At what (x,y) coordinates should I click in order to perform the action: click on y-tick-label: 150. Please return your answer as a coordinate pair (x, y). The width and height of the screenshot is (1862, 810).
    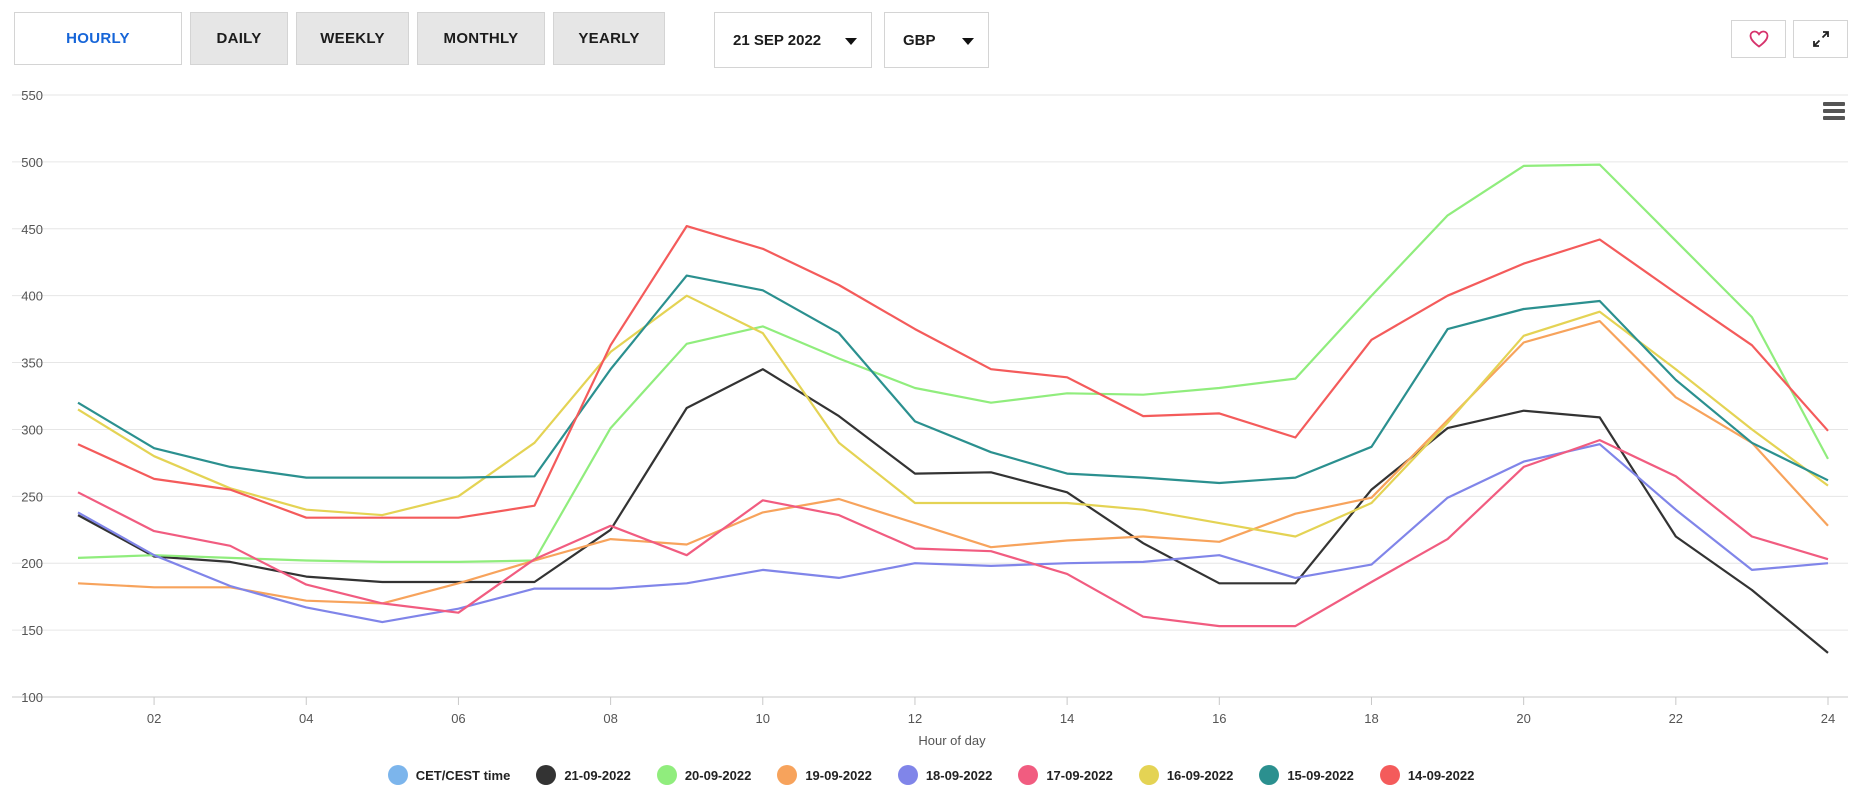
    Looking at the image, I should click on (32, 630).